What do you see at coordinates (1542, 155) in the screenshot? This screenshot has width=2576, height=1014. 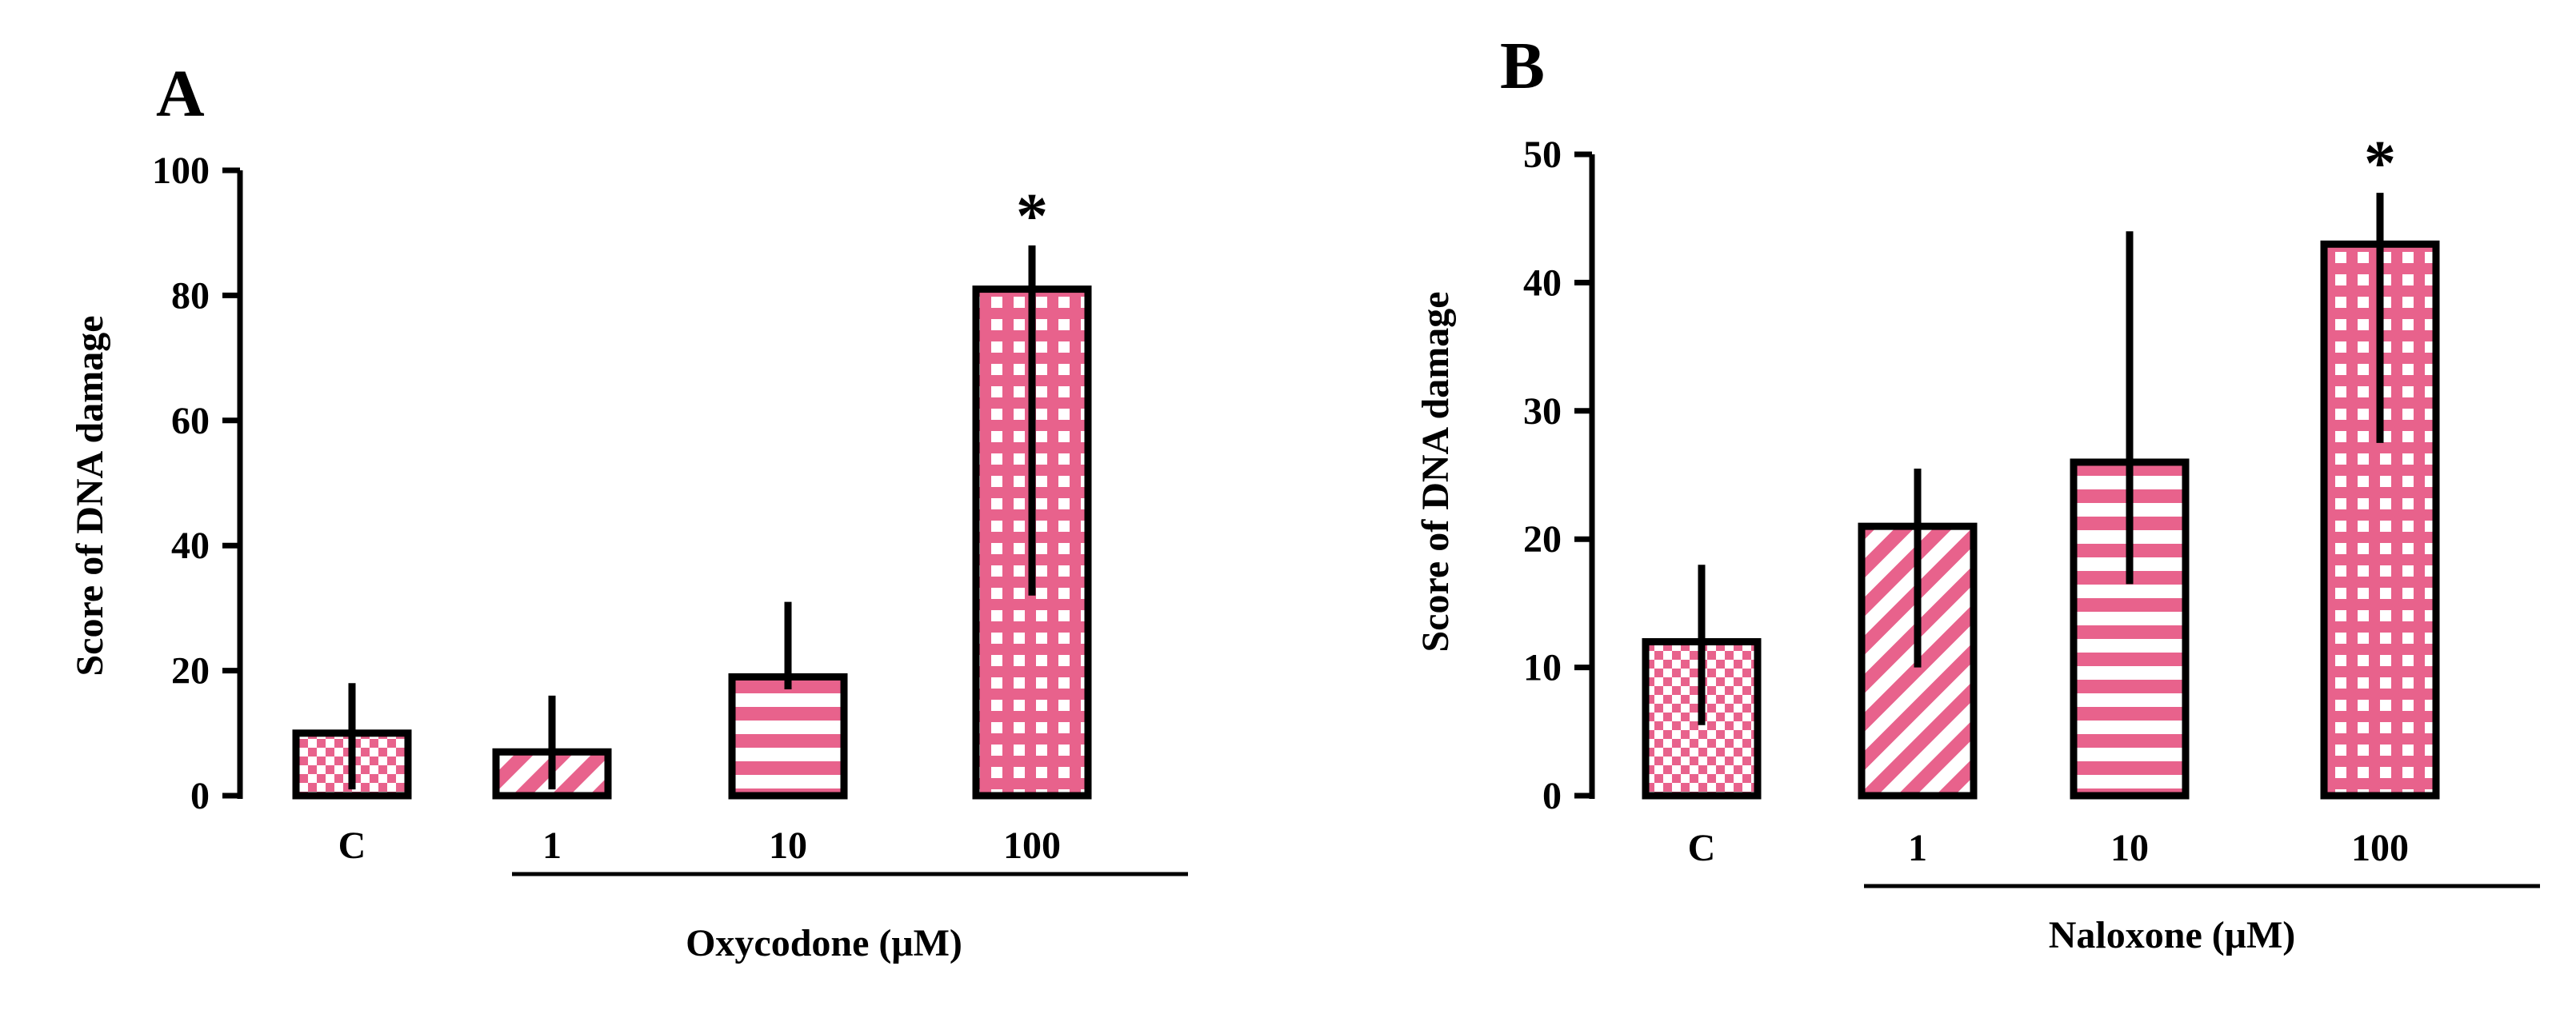 I see `y-tick-label: 50` at bounding box center [1542, 155].